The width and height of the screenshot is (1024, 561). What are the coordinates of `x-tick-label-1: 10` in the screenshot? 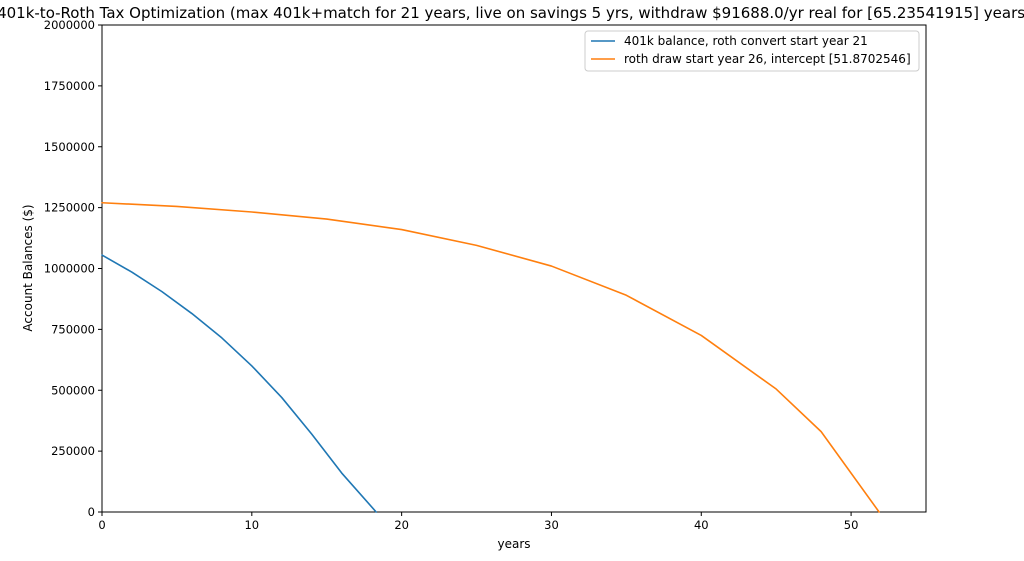 It's located at (251, 525).